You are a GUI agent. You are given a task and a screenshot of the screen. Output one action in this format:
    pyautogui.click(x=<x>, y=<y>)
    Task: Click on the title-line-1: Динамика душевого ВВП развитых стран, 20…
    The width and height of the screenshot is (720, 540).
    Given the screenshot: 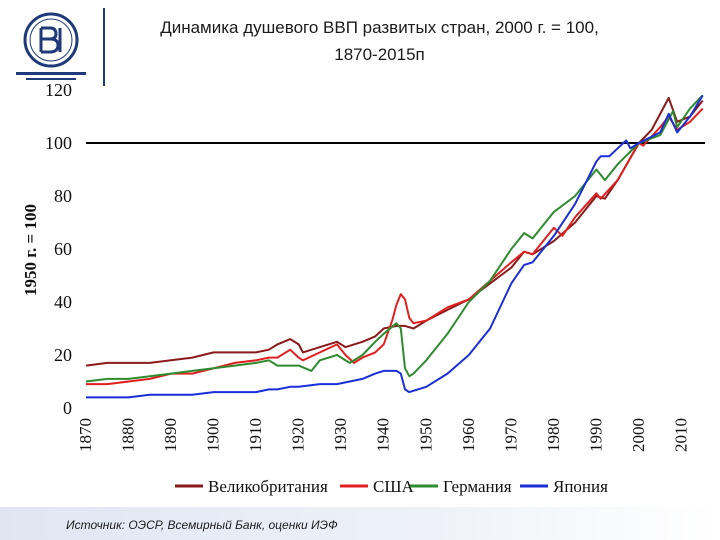 What is the action you would take?
    pyautogui.click(x=379, y=27)
    